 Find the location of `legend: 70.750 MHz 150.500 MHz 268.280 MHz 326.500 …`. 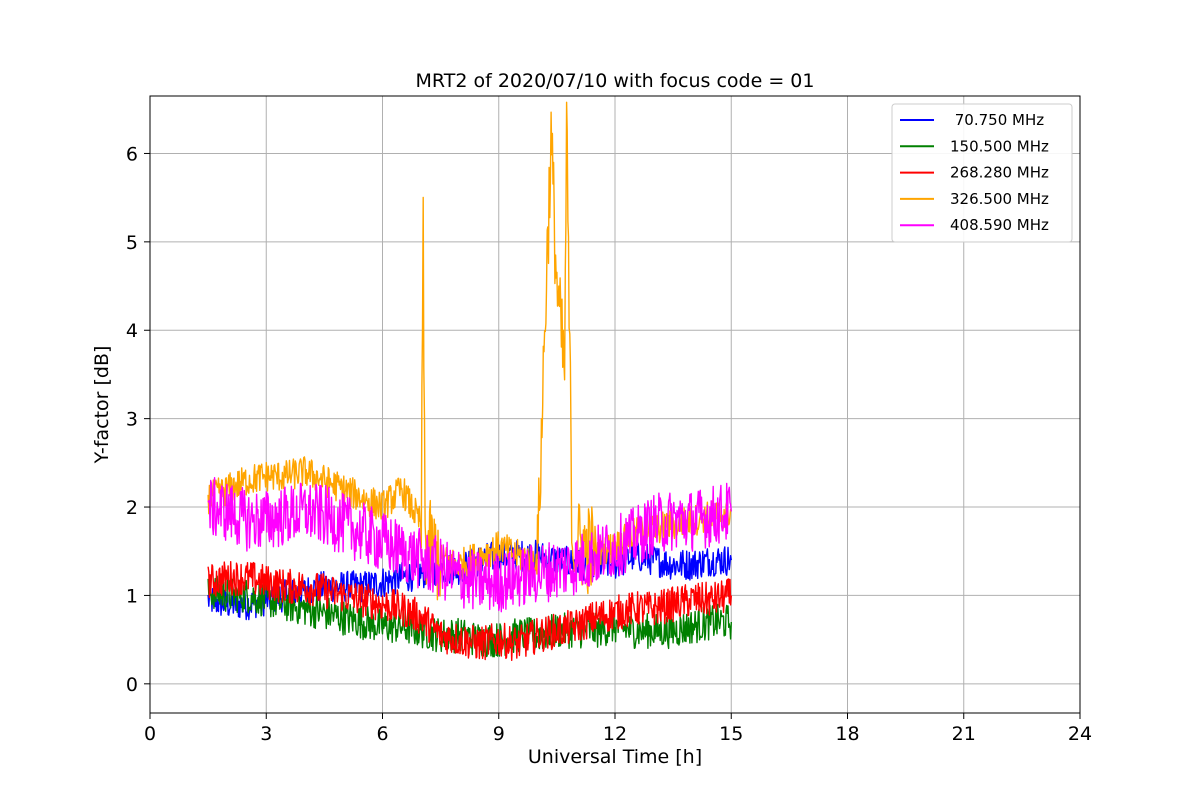

legend: 70.750 MHz 150.500 MHz 268.280 MHz 326.500 … is located at coordinates (982, 173).